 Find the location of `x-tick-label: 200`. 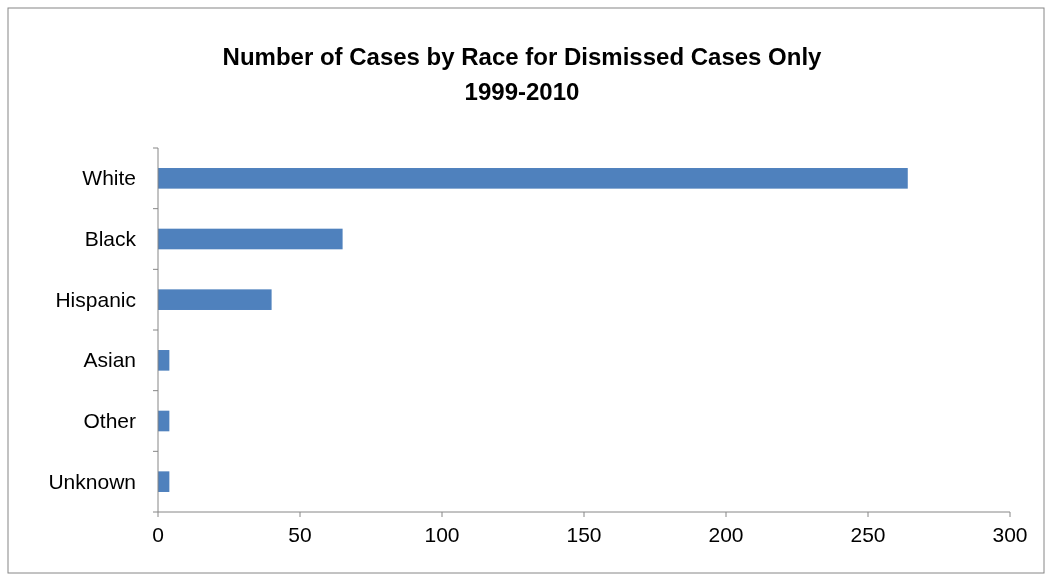

x-tick-label: 200 is located at coordinates (726, 534).